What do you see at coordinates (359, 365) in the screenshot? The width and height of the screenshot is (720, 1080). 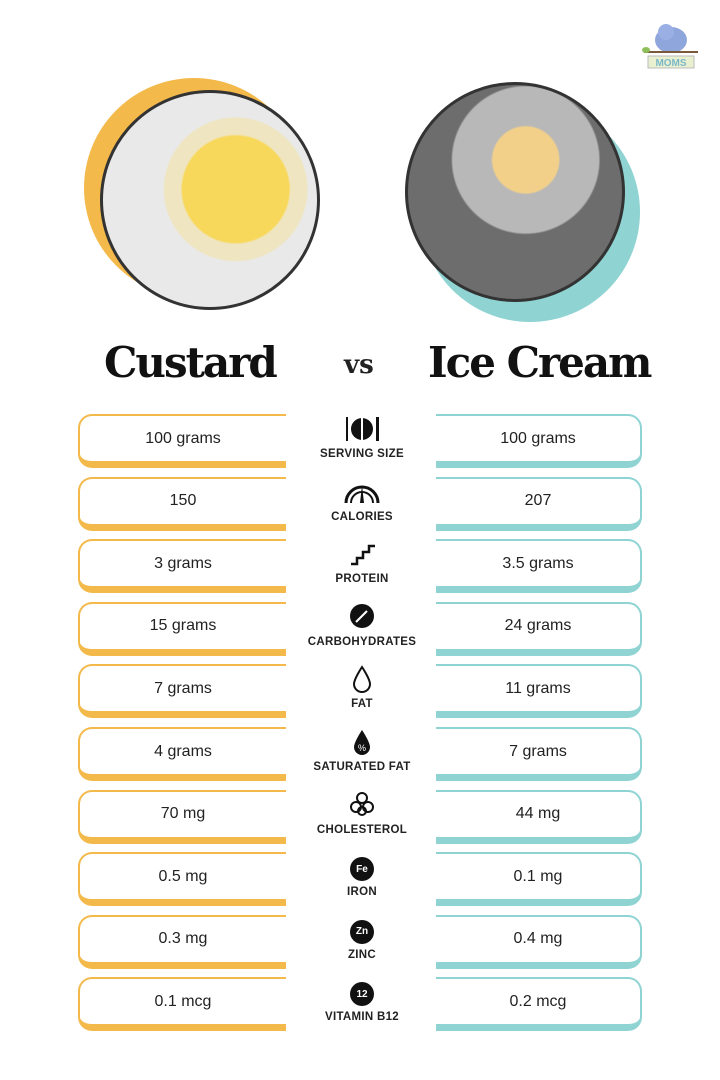 I see `vs-label: vs` at bounding box center [359, 365].